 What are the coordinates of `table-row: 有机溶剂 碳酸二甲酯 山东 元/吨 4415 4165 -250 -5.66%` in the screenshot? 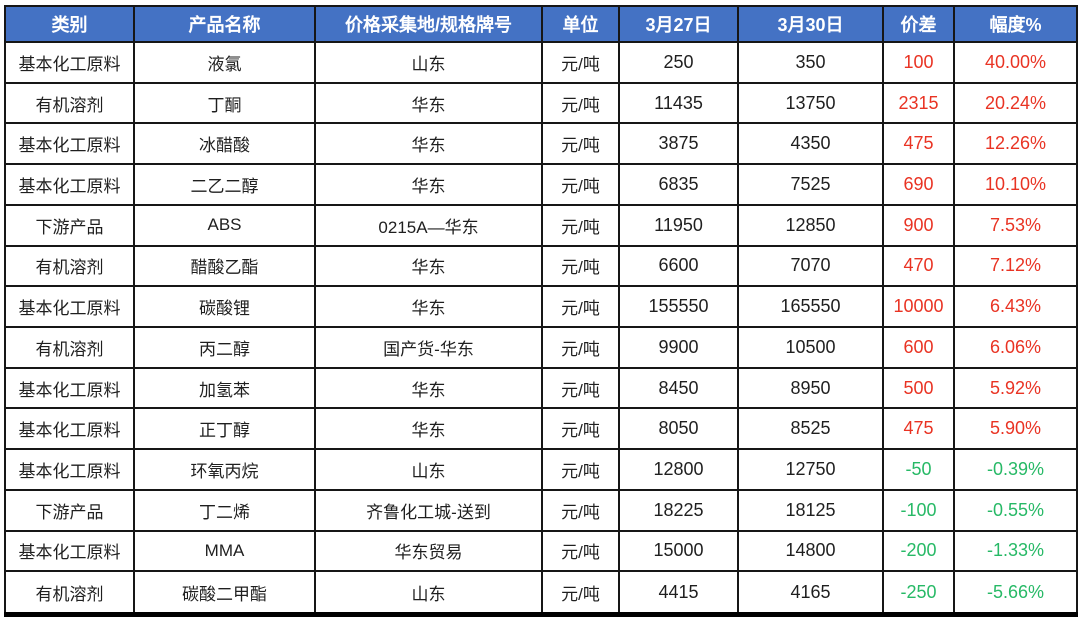 It's located at (541, 593).